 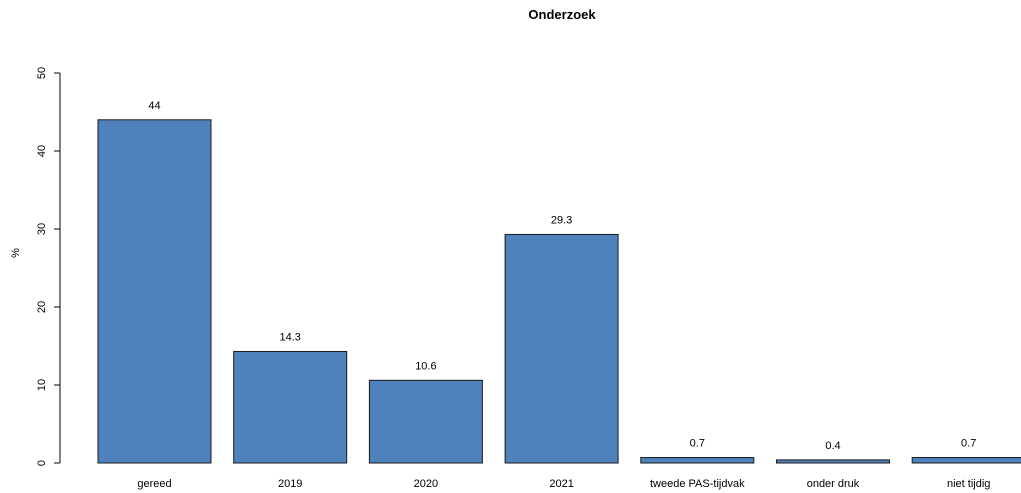 What do you see at coordinates (697, 484) in the screenshot?
I see `x-tick-label: tweede PAS-tijdvak` at bounding box center [697, 484].